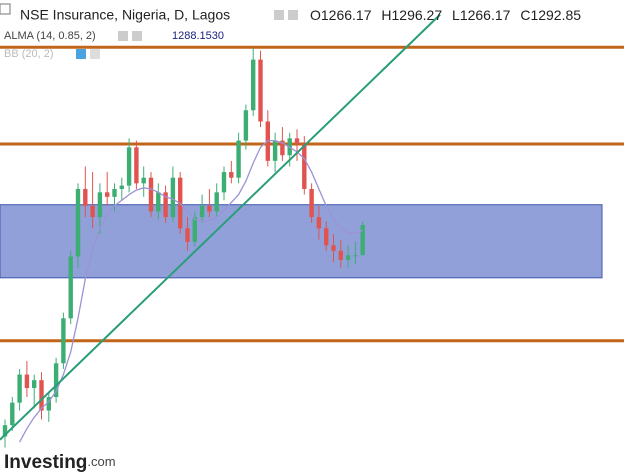 The image size is (624, 475). What do you see at coordinates (555, 15) in the screenshot?
I see `close-value: 1292.85` at bounding box center [555, 15].